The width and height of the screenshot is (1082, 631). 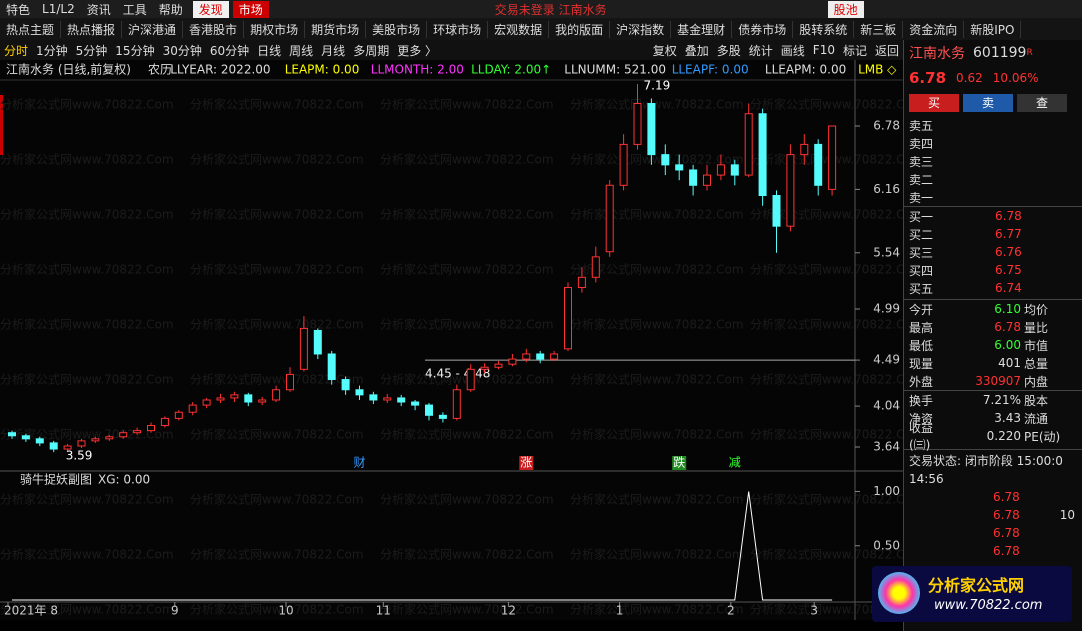 What do you see at coordinates (763, 29) in the screenshot?
I see `nav-item: 债券市场` at bounding box center [763, 29].